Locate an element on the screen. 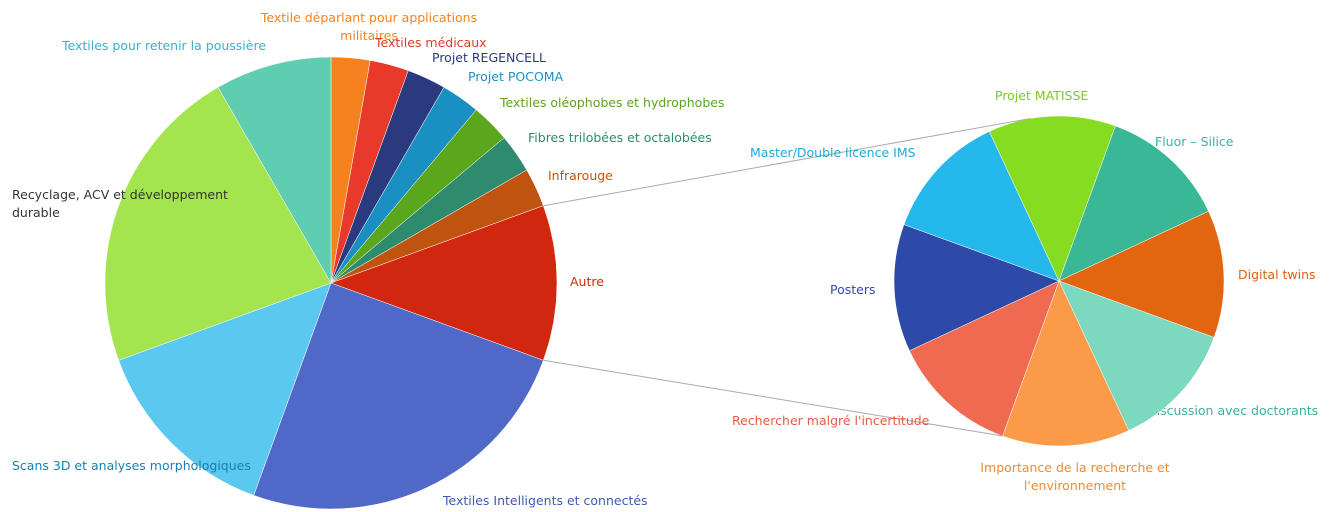 The image size is (1335, 512). slice-label: Textiles pour retenir la poussière is located at coordinates (164, 45).